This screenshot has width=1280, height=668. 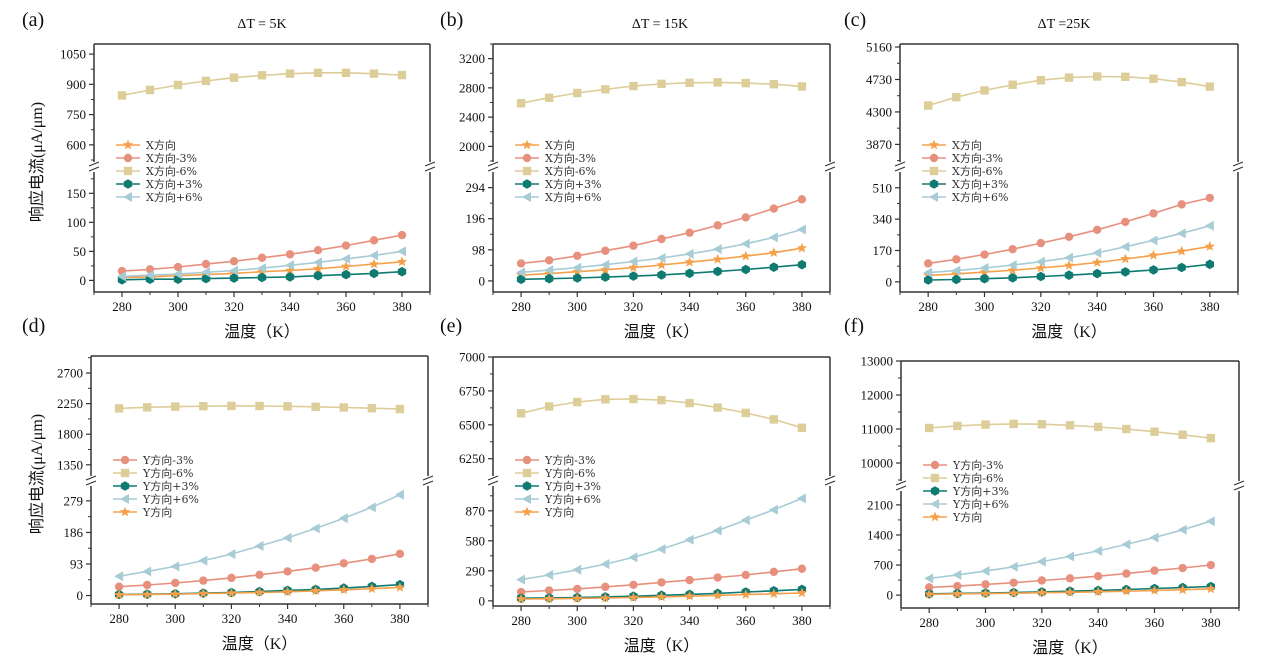 I want to click on legend-label: Y方向, so click(x=967, y=517).